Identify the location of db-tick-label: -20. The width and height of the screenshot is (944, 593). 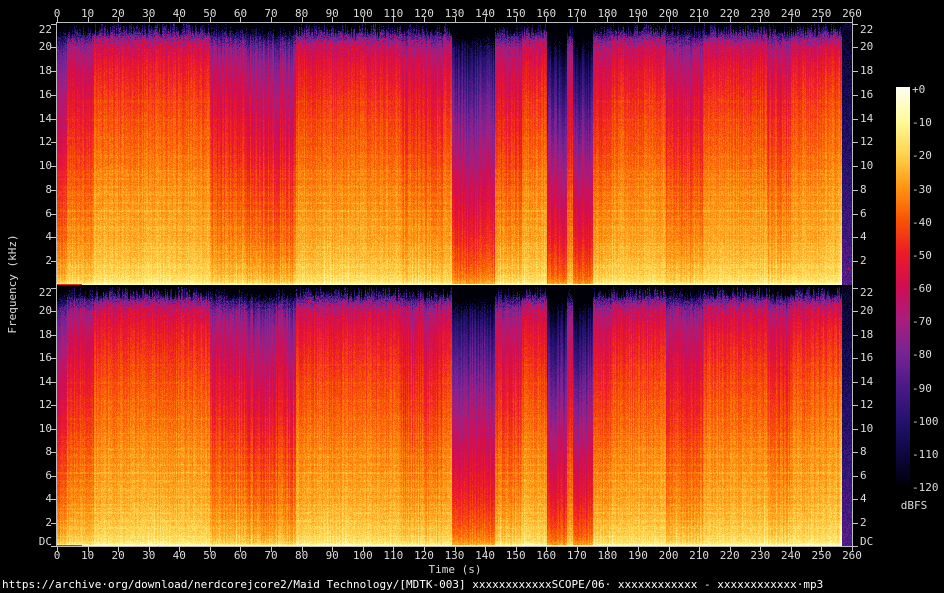
(922, 156).